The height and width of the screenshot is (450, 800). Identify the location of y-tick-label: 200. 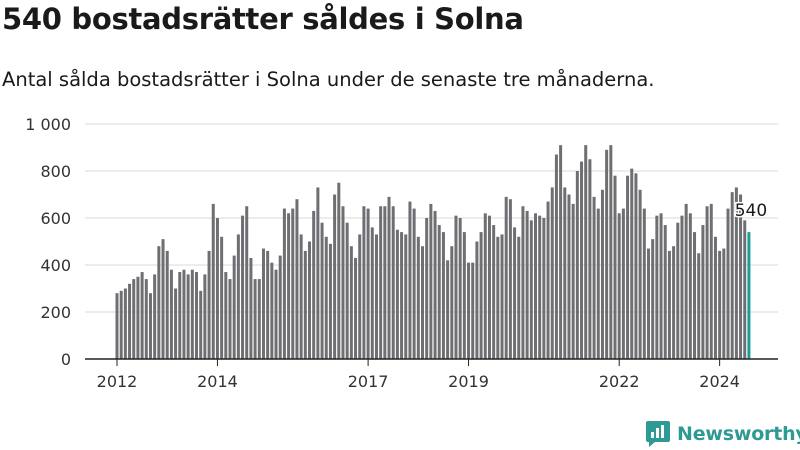
(55, 312).